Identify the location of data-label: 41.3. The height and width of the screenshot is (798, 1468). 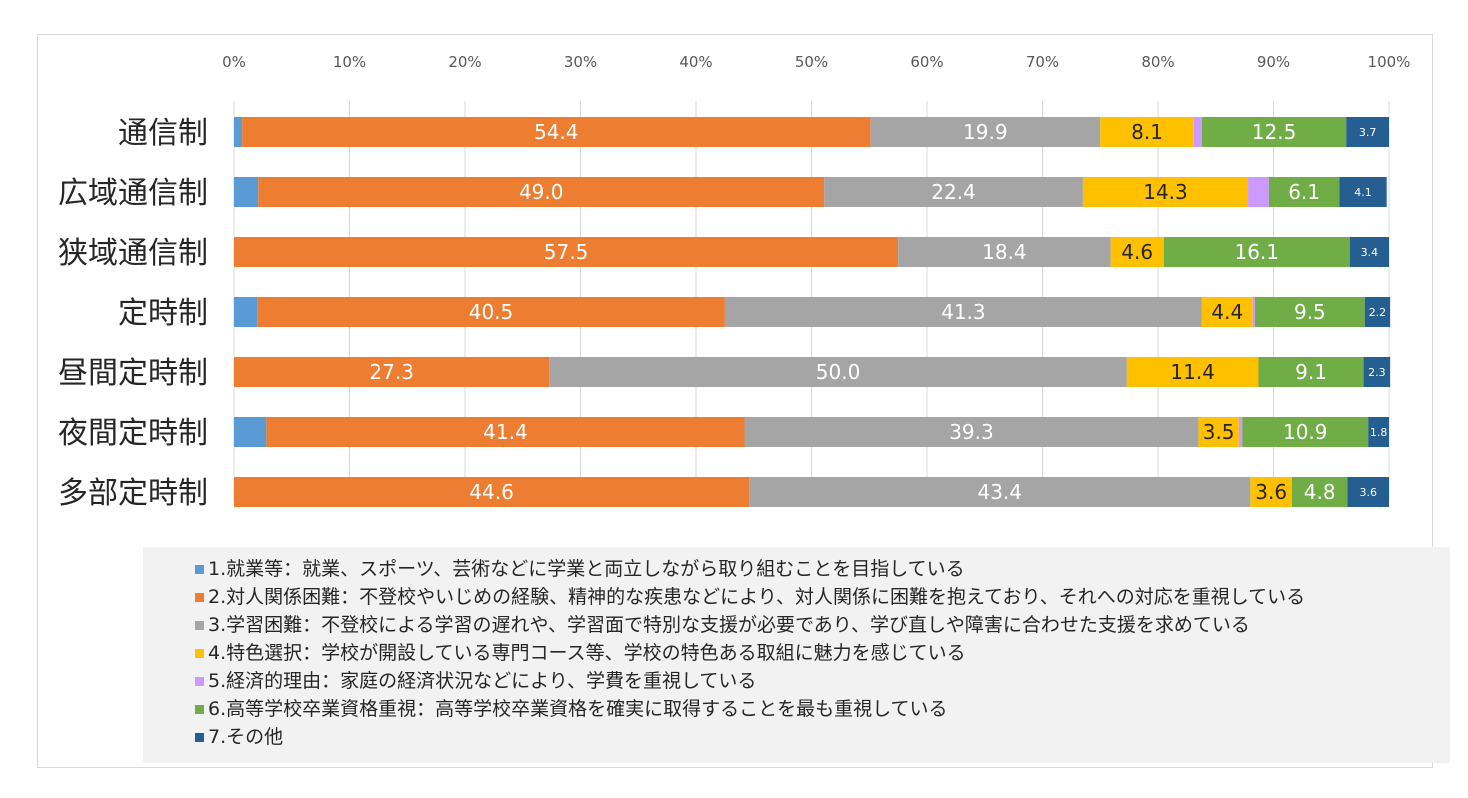
(963, 312).